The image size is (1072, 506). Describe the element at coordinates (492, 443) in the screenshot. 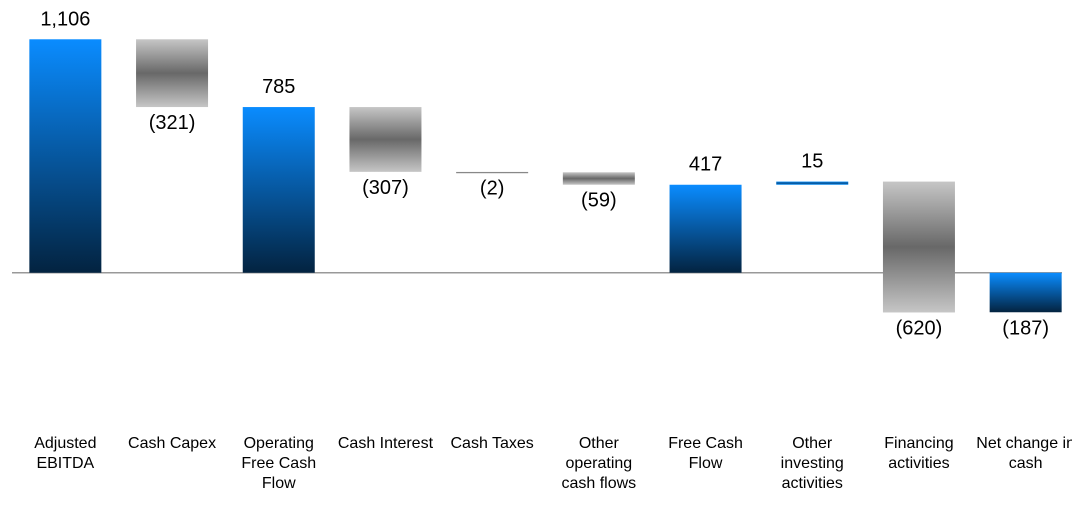

I see `category-label: Cash Taxes` at that location.